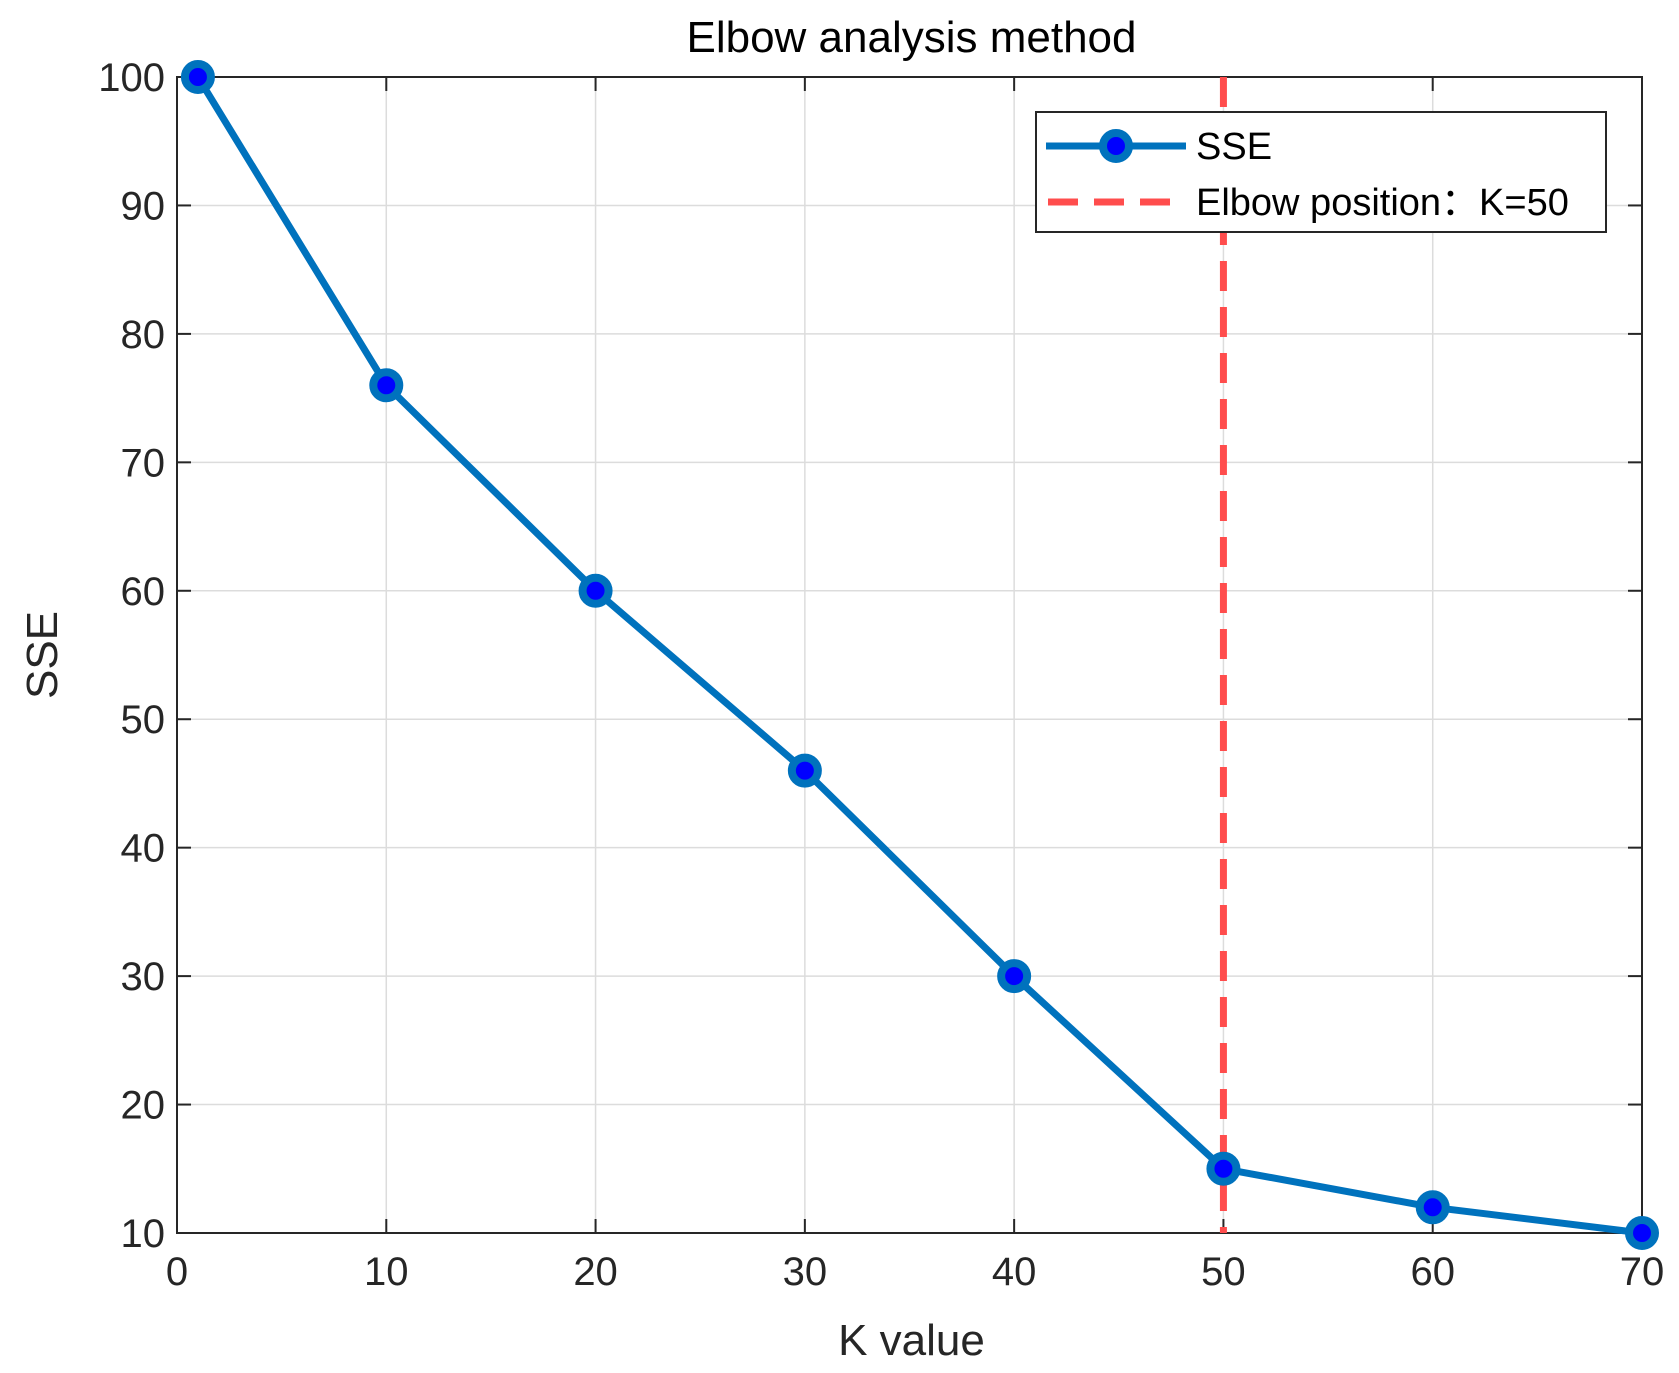 The width and height of the screenshot is (1679, 1373). What do you see at coordinates (143, 849) in the screenshot?
I see `y-tick-label: 40` at bounding box center [143, 849].